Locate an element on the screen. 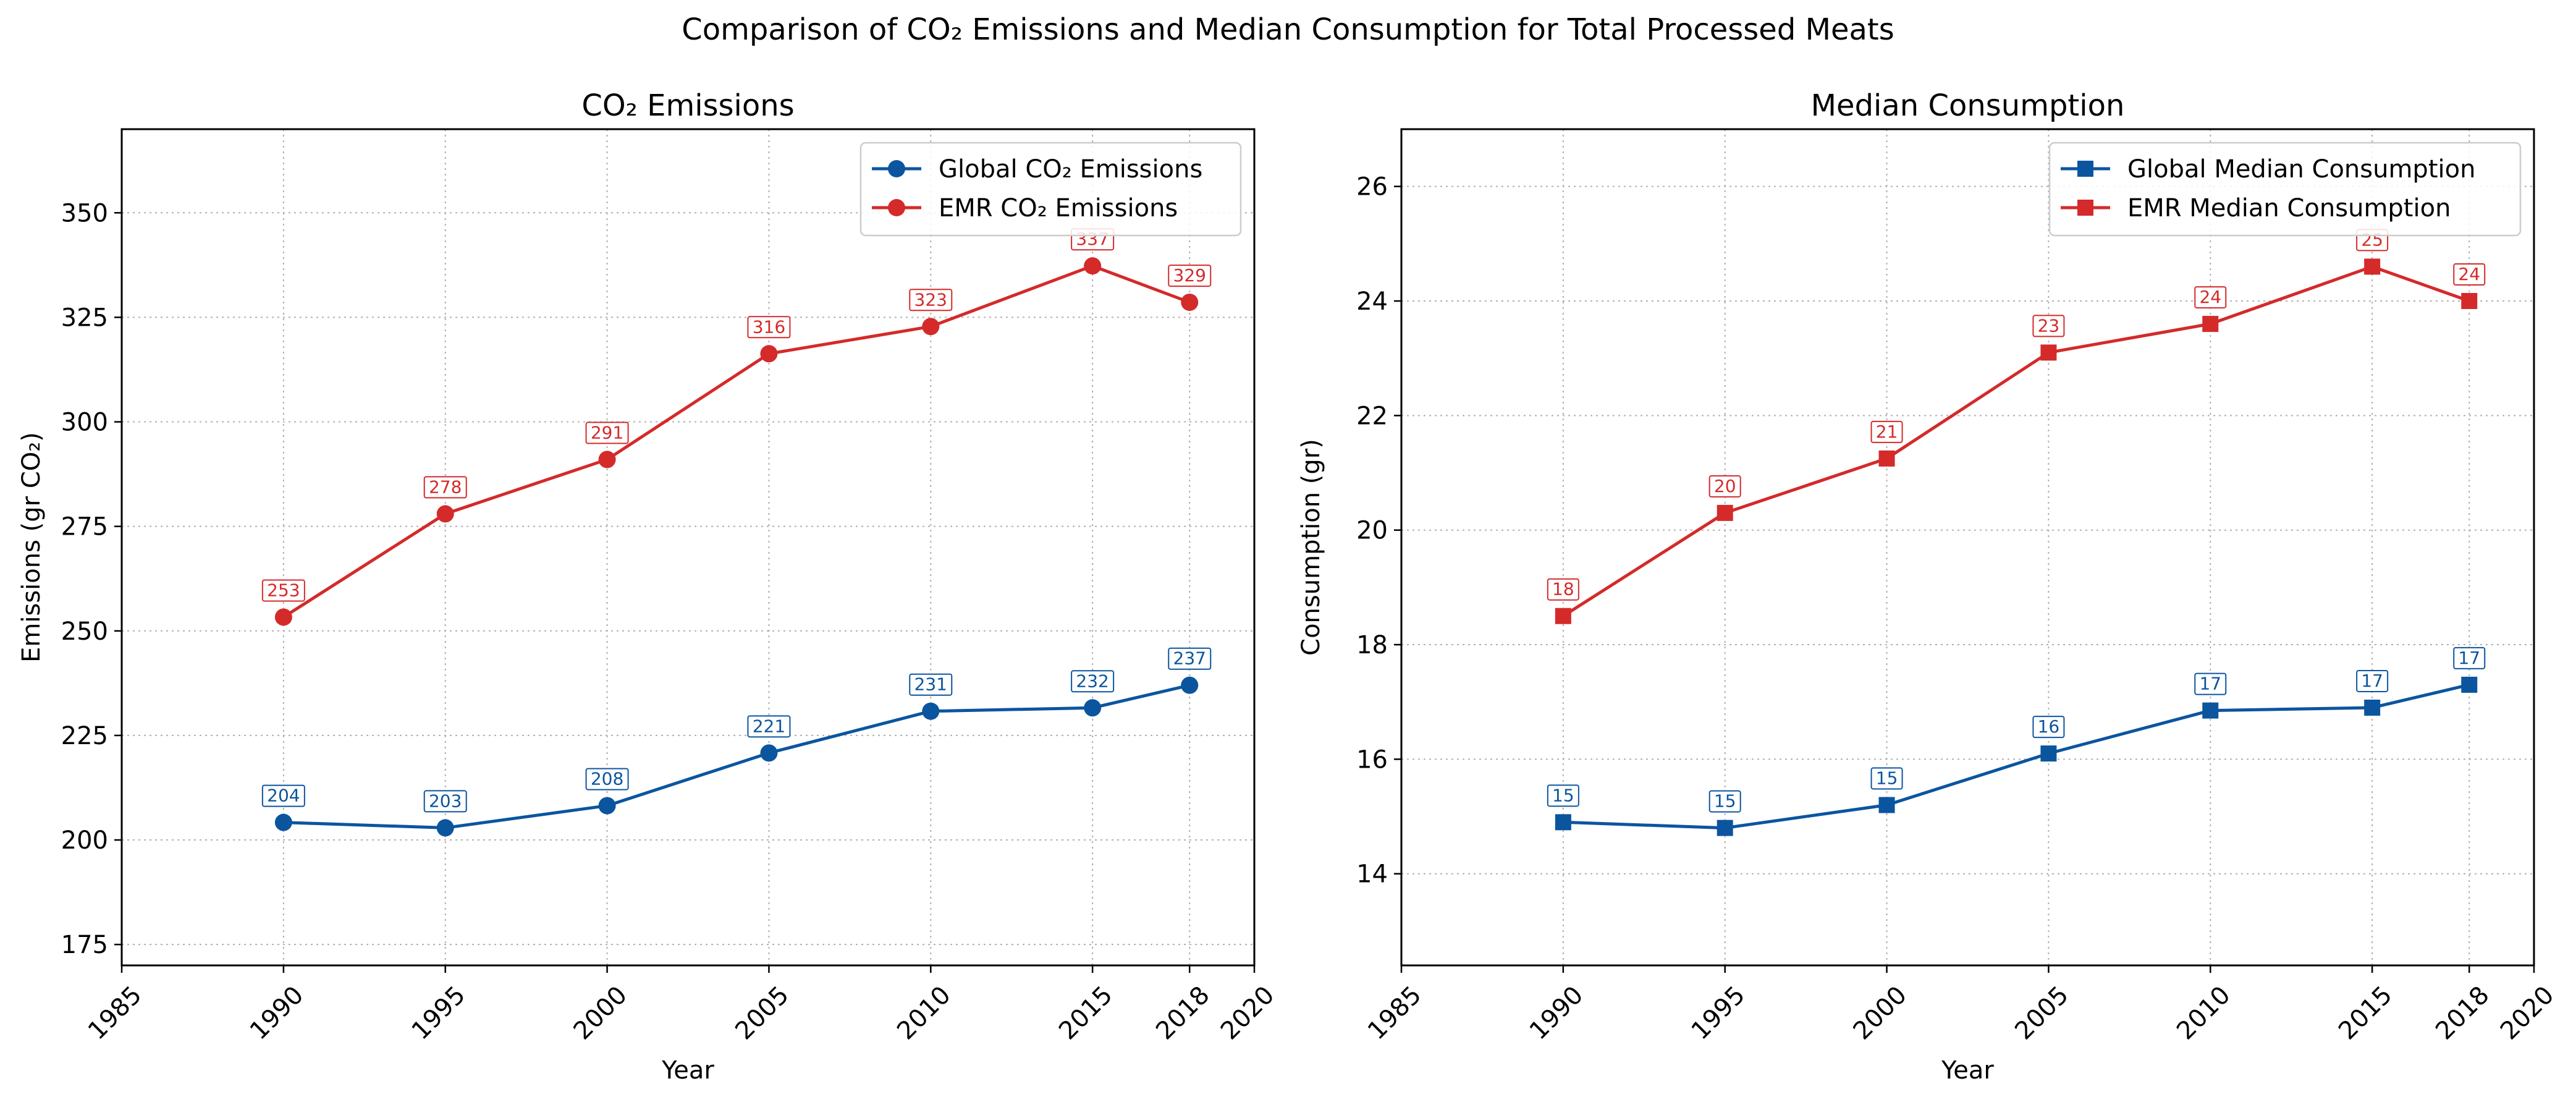 Image resolution: width=2576 pixels, height=1102 pixels. y-tick-label: 14 is located at coordinates (1372, 874).